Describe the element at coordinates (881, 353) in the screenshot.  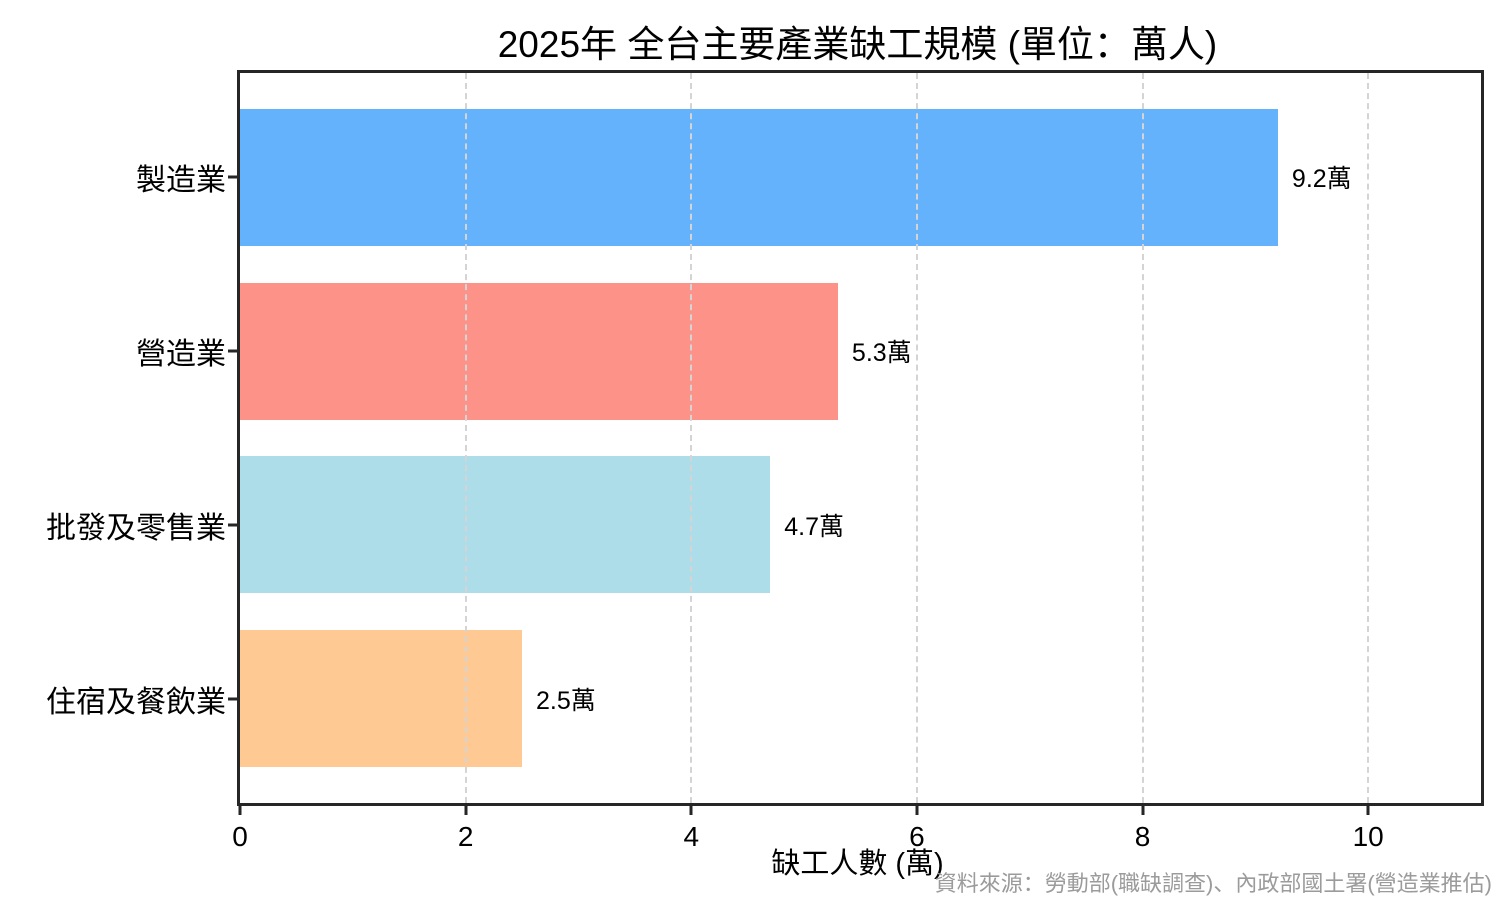
I see `value-label-1: 5.3萬` at that location.